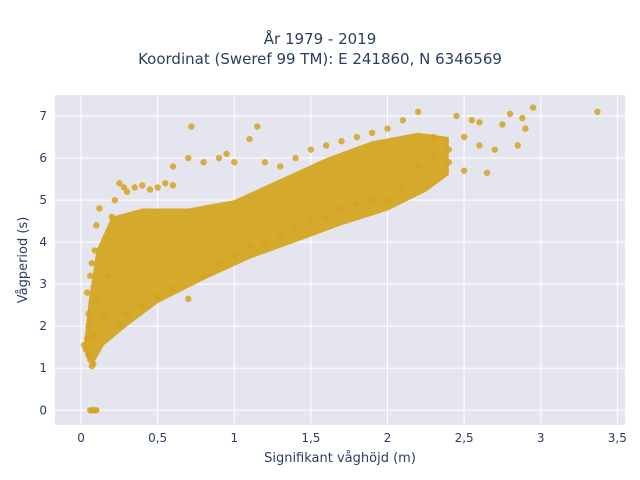  Describe the element at coordinates (43, 200) in the screenshot. I see `y-tick-label: 5` at that location.